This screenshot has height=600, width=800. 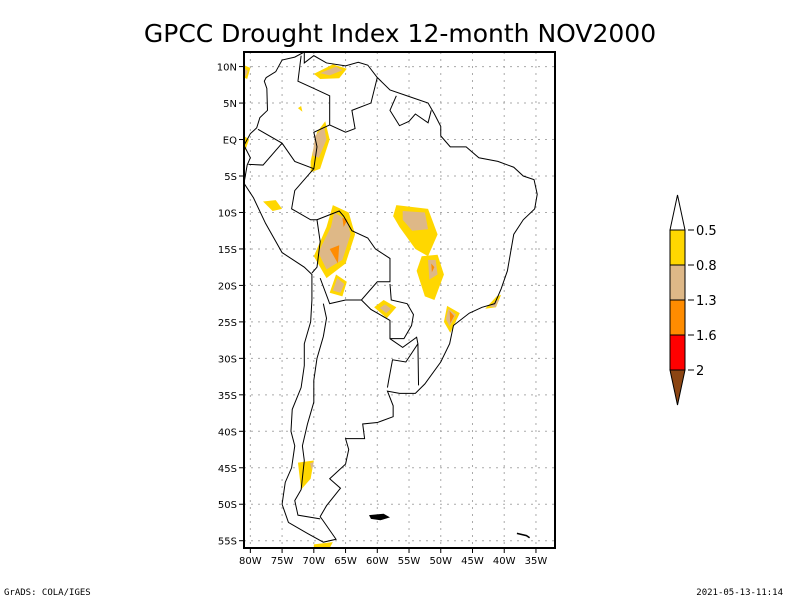 What do you see at coordinates (706, 301) in the screenshot?
I see `legend-label: 1.3` at bounding box center [706, 301].